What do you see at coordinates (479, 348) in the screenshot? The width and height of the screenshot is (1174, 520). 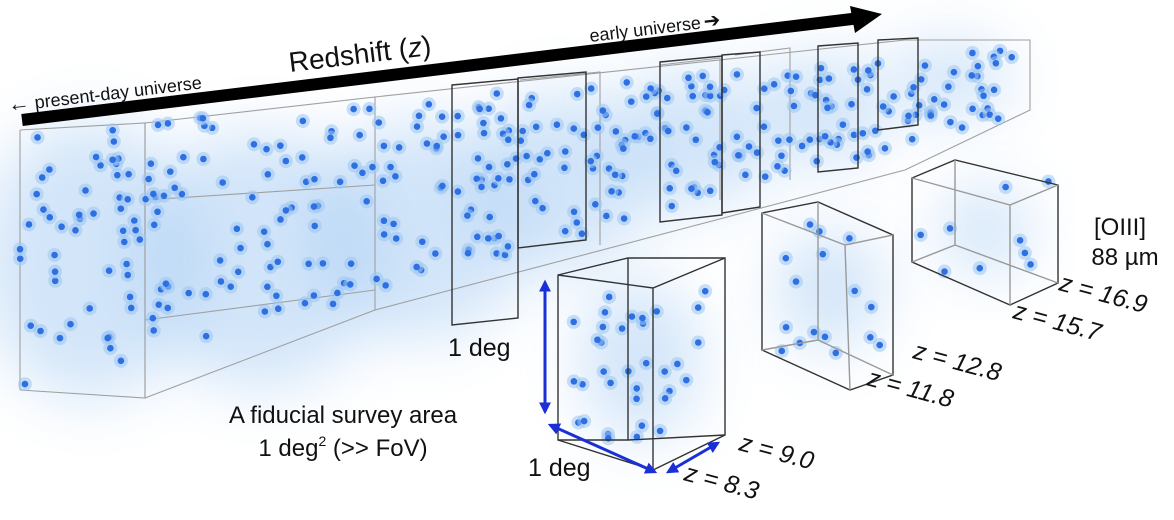 I see `vertical-scale-label: 1 deg` at bounding box center [479, 348].